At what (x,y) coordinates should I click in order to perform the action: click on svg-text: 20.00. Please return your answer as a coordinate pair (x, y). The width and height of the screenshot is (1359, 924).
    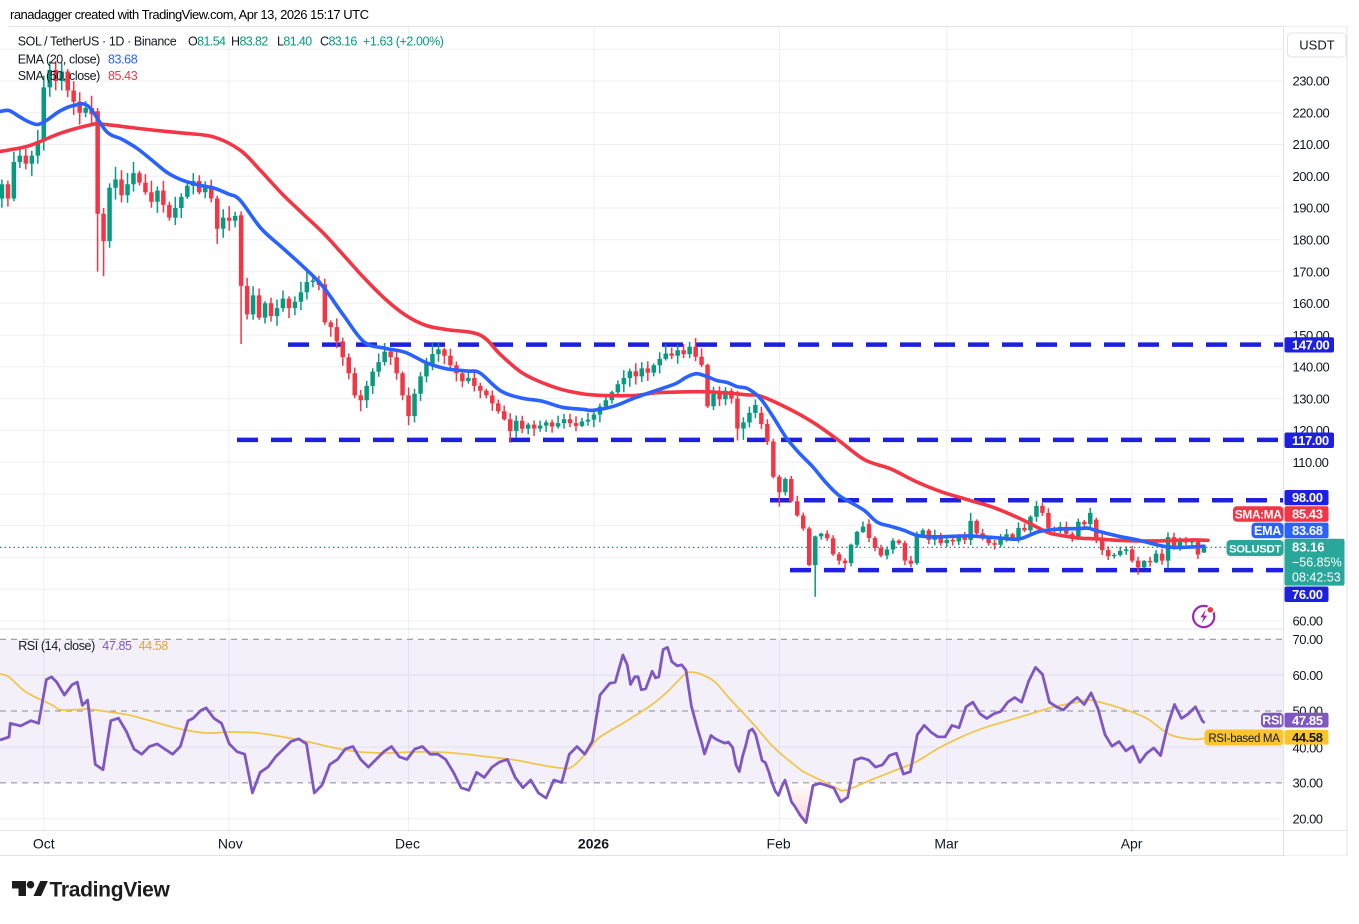
    Looking at the image, I should click on (1308, 819).